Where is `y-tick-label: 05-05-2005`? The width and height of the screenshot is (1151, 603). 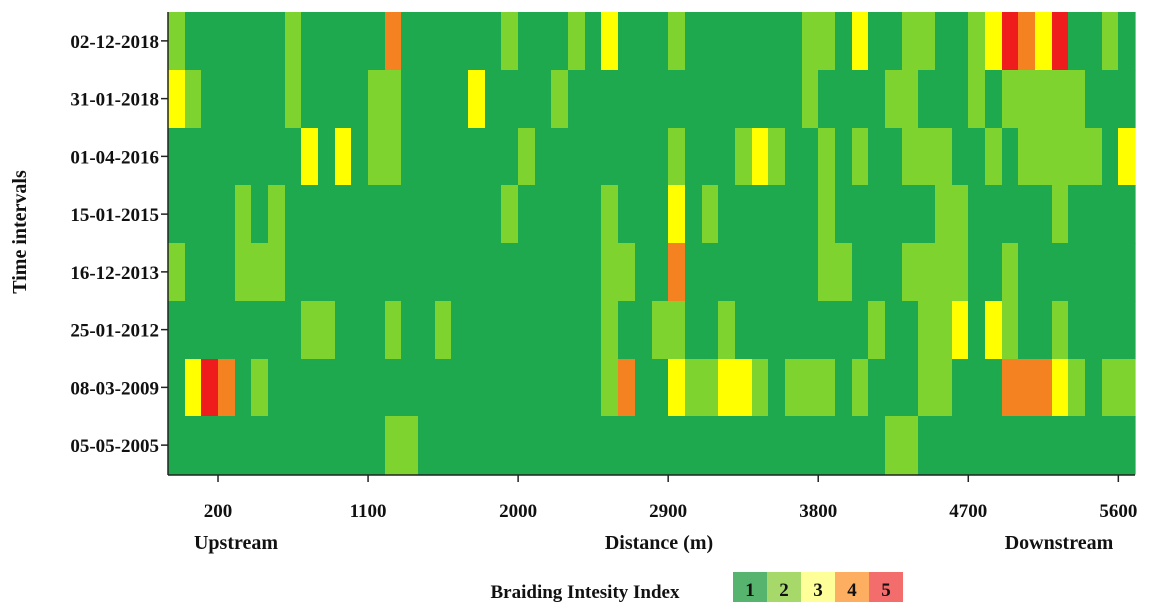
y-tick-label: 05-05-2005 is located at coordinates (114, 446).